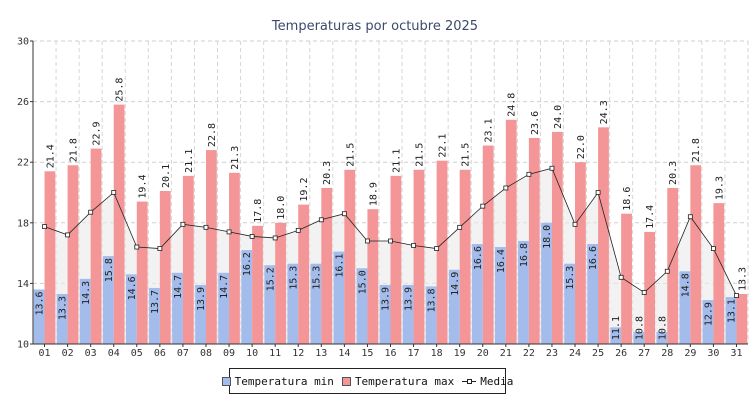 The image size is (750, 400). Describe the element at coordinates (293, 278) in the screenshot. I see `data-label-min: 15.3` at that location.